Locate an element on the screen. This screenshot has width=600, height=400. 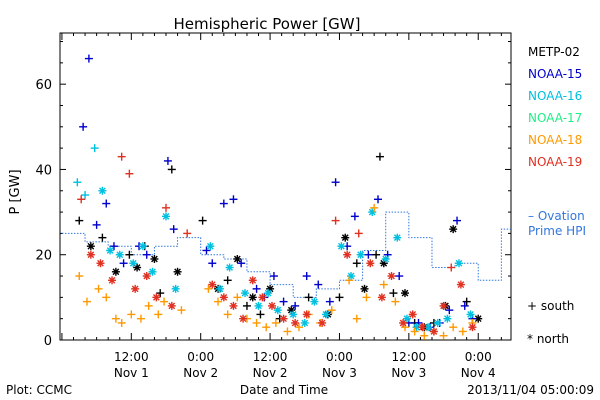
x-tick-time-label: 0:00 is located at coordinates (478, 357).